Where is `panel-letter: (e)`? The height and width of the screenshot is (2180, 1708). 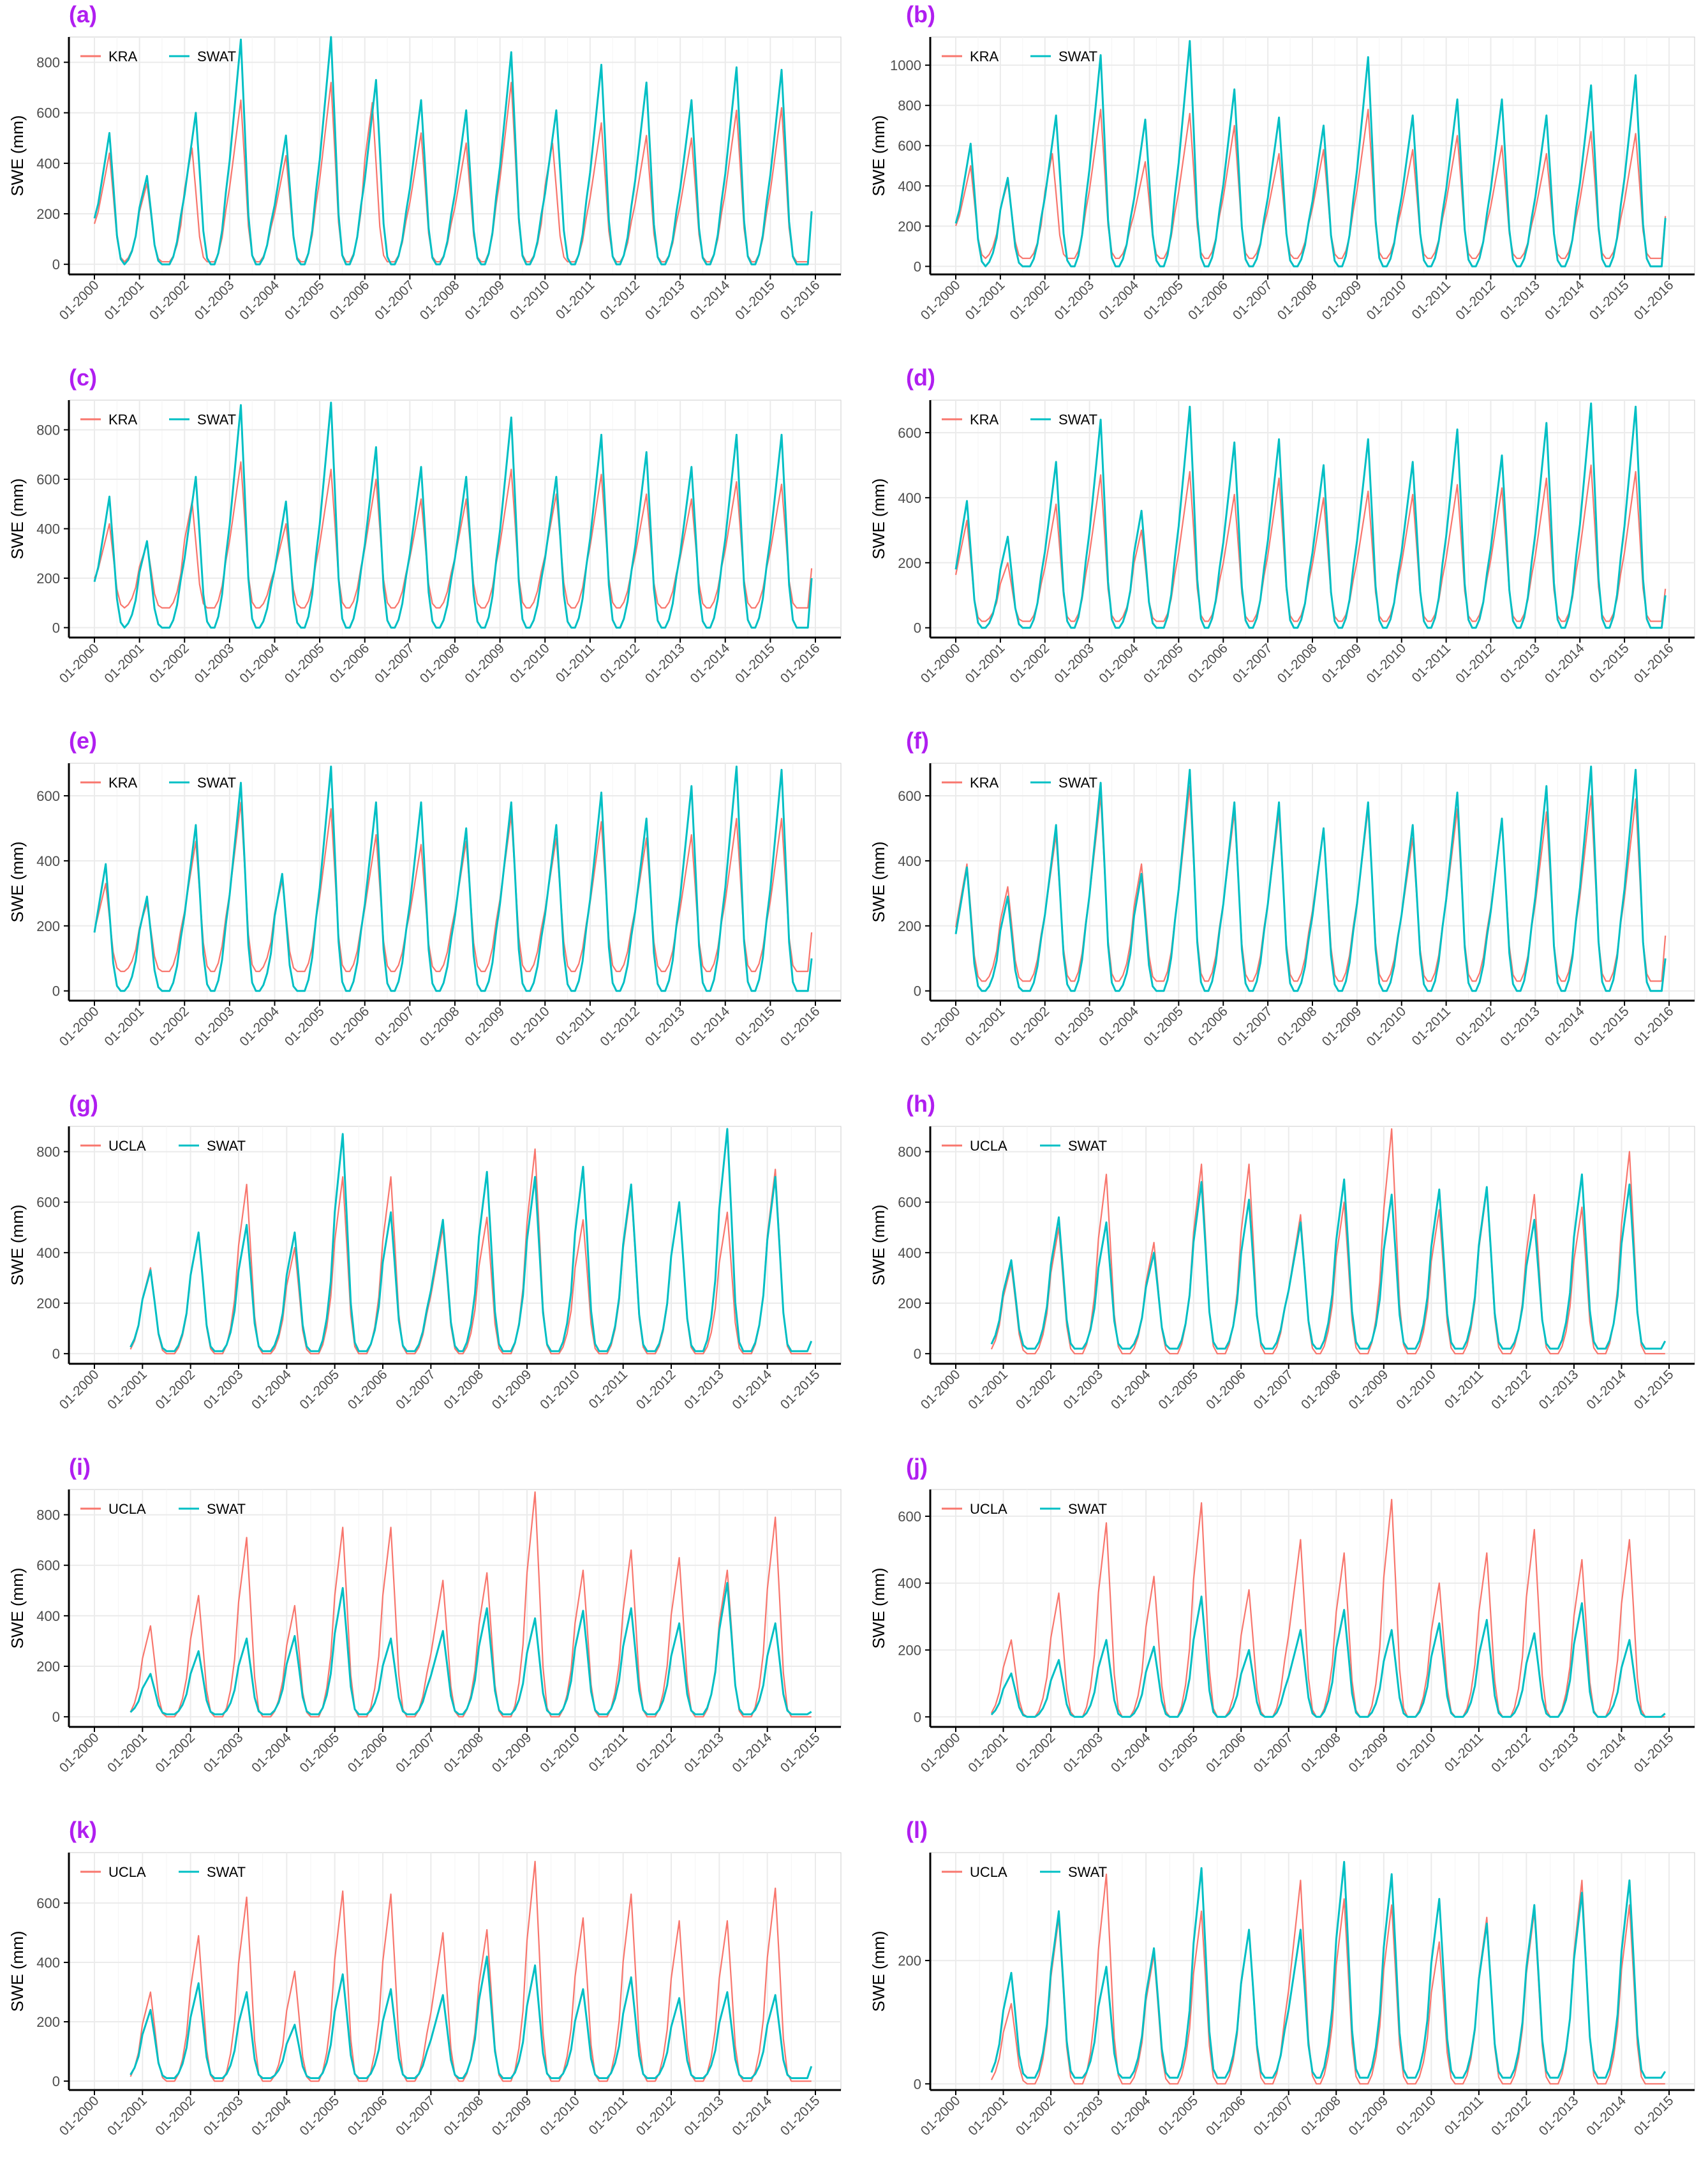 panel-letter: (e) is located at coordinates (83, 741).